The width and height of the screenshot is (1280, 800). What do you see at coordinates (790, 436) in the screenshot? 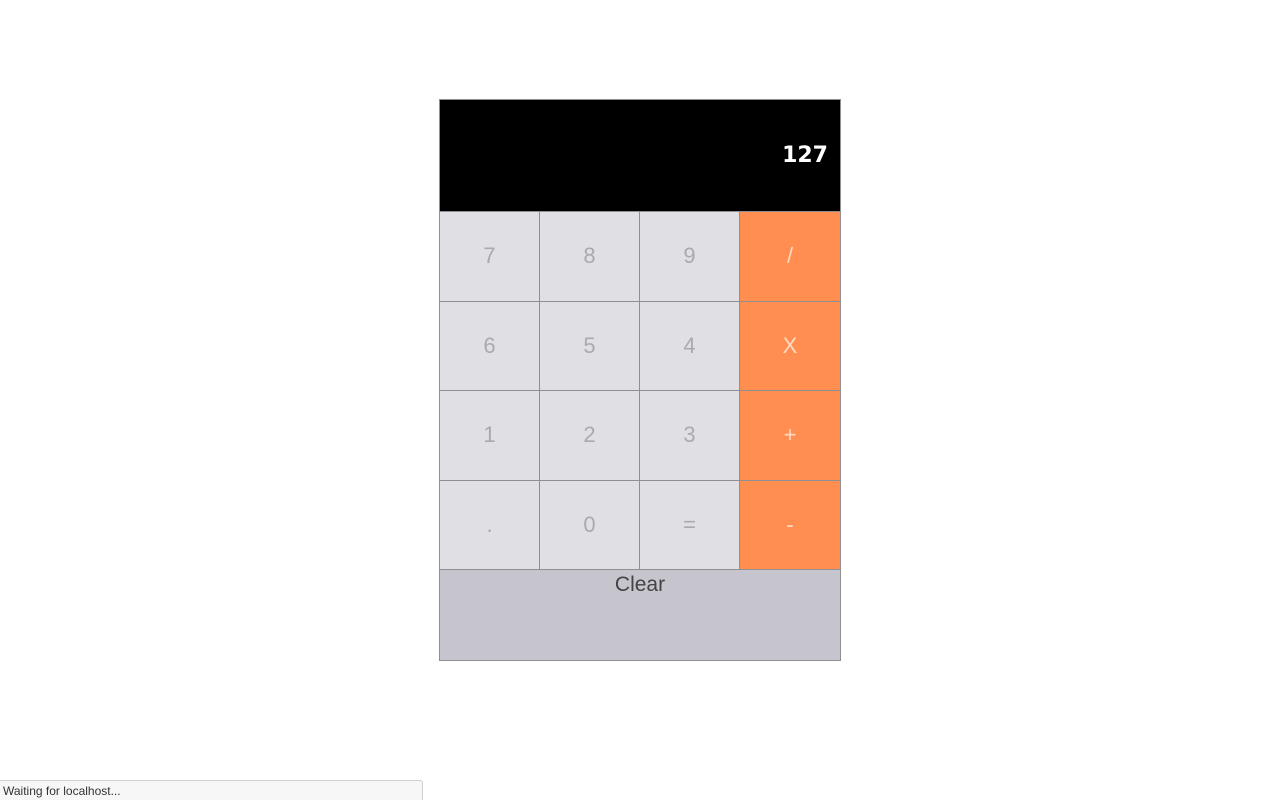
I see `key-add: +` at bounding box center [790, 436].